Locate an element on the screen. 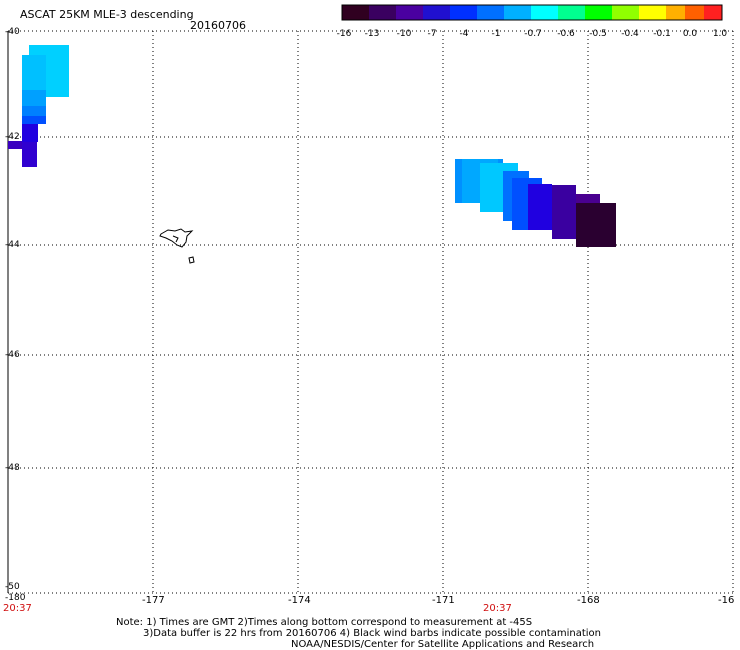 This screenshot has width=740, height=650. lat-label: -40 is located at coordinates (12, 32).